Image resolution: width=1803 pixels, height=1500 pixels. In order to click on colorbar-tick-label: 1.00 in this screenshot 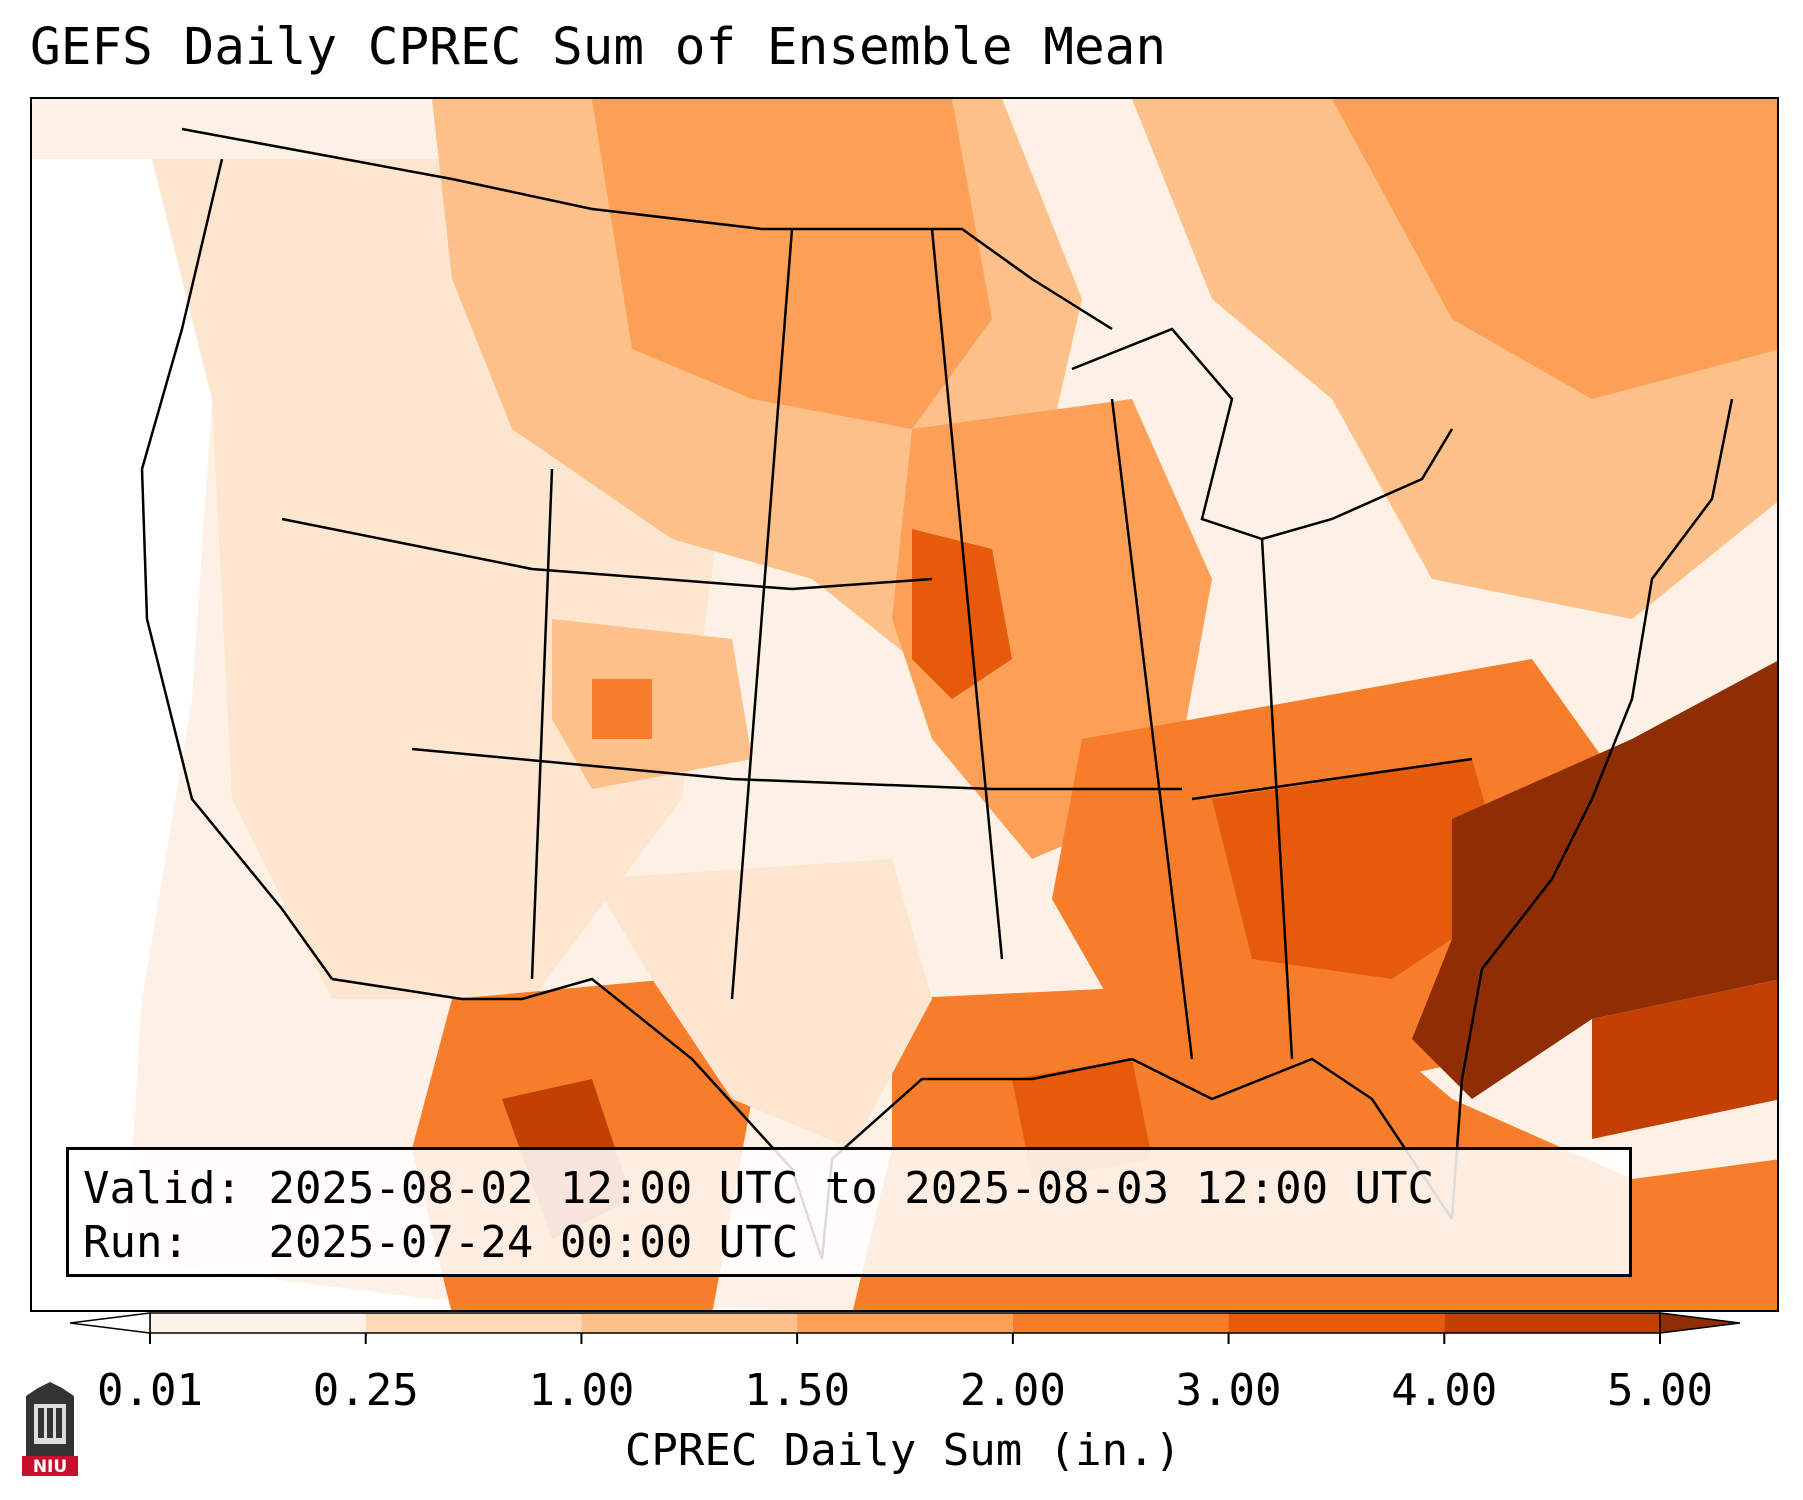, I will do `click(581, 1390)`.